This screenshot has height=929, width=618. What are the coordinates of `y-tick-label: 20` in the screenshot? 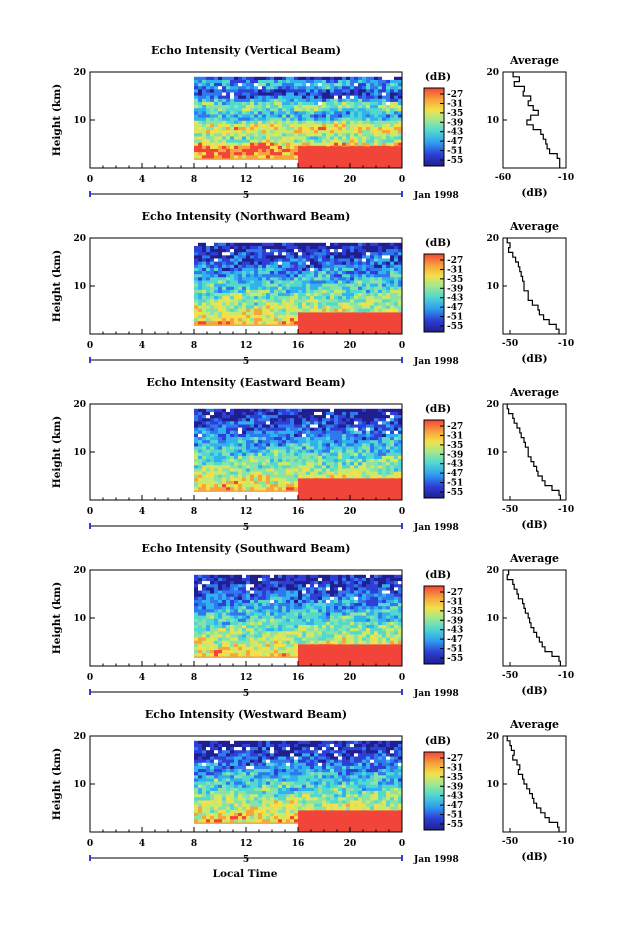 It's located at (79, 571).